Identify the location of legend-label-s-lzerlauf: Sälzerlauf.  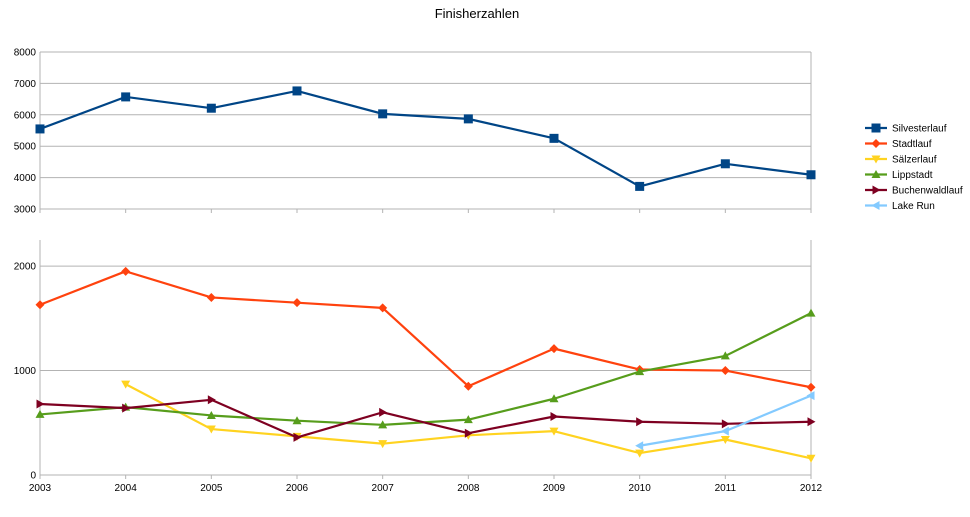
(914, 160).